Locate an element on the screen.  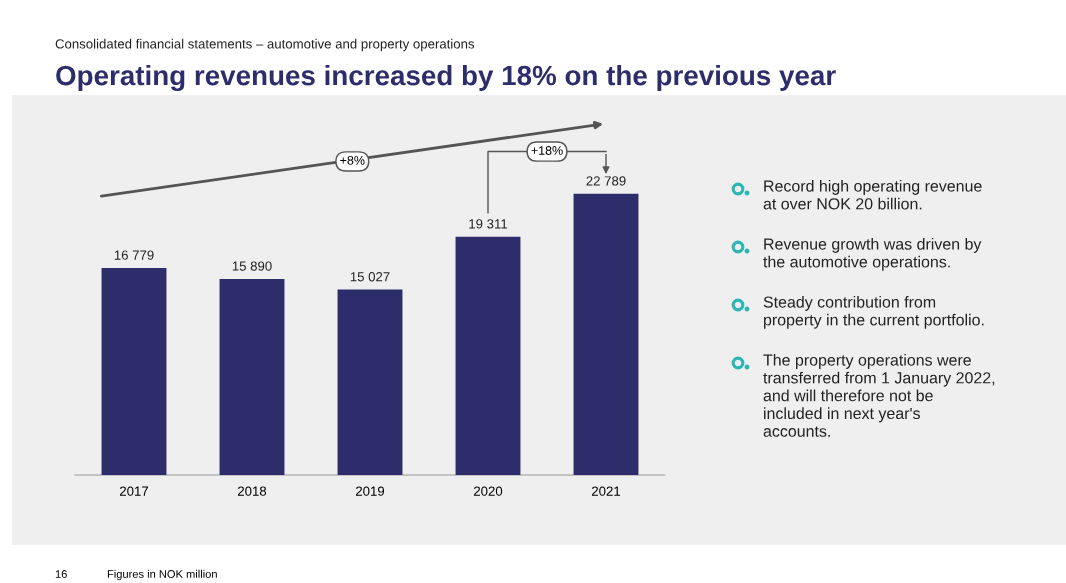
text: 16 is located at coordinates (61, 574).